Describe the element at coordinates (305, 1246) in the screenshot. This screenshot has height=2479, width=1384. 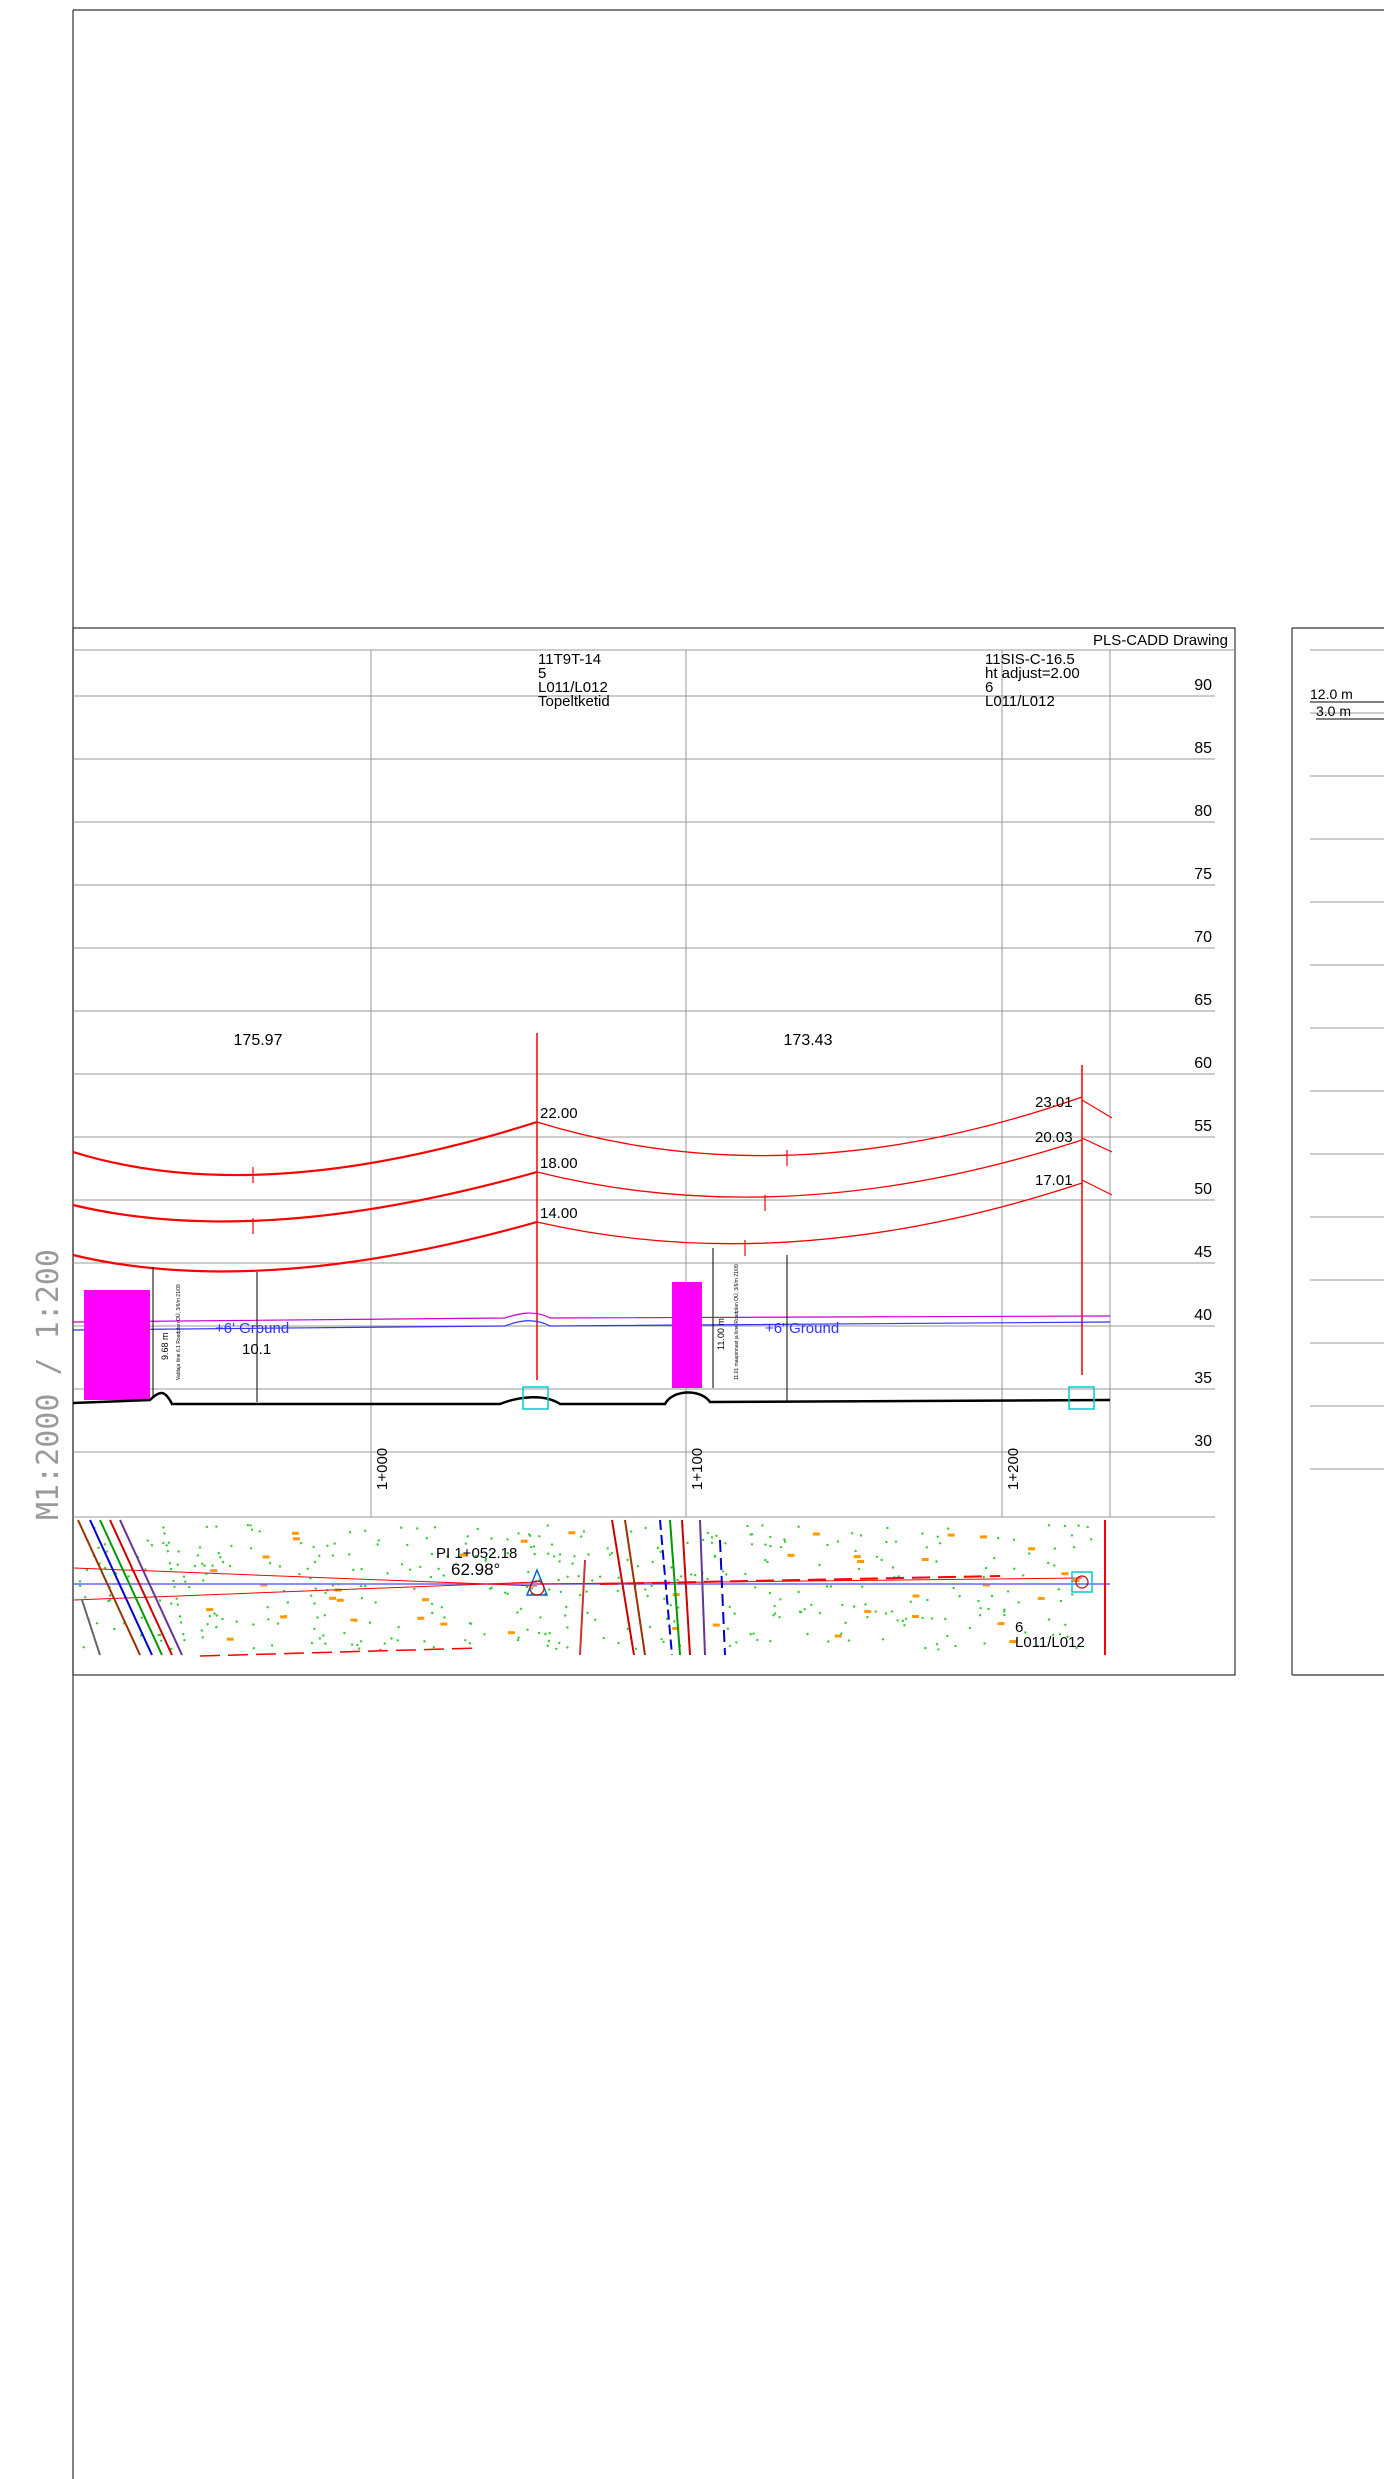
I see `conductor-left-bottom` at that location.